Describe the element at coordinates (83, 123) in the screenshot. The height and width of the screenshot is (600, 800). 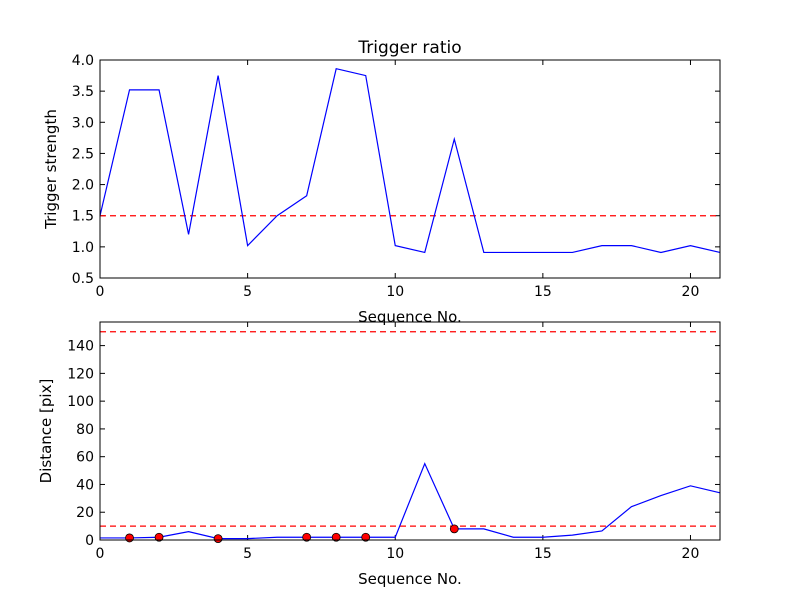
I see `top-ytick-label: 3.0` at that location.